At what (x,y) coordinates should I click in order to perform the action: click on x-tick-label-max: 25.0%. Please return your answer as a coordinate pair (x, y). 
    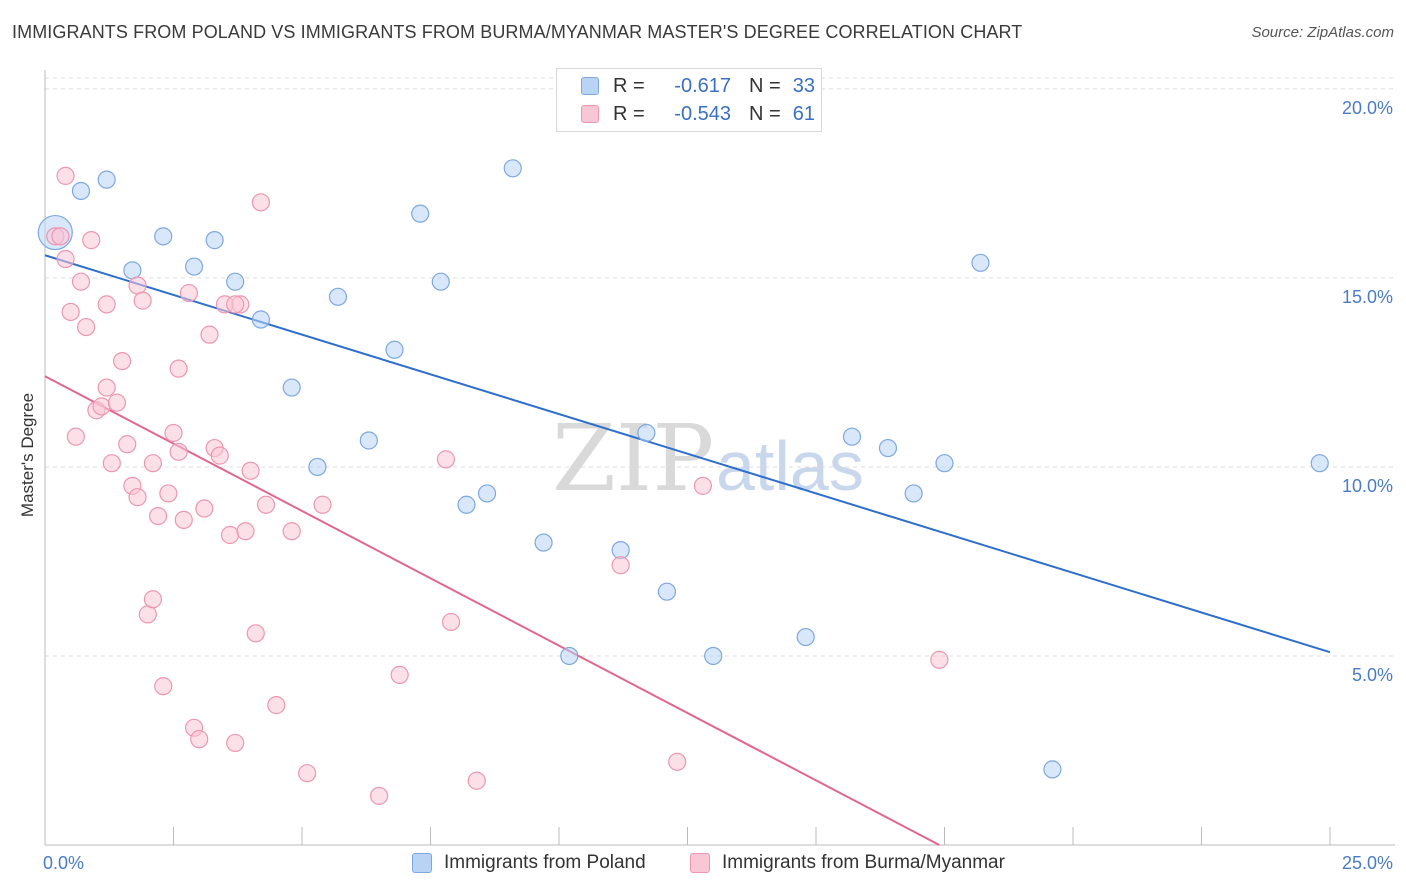
    Looking at the image, I should click on (1367, 863).